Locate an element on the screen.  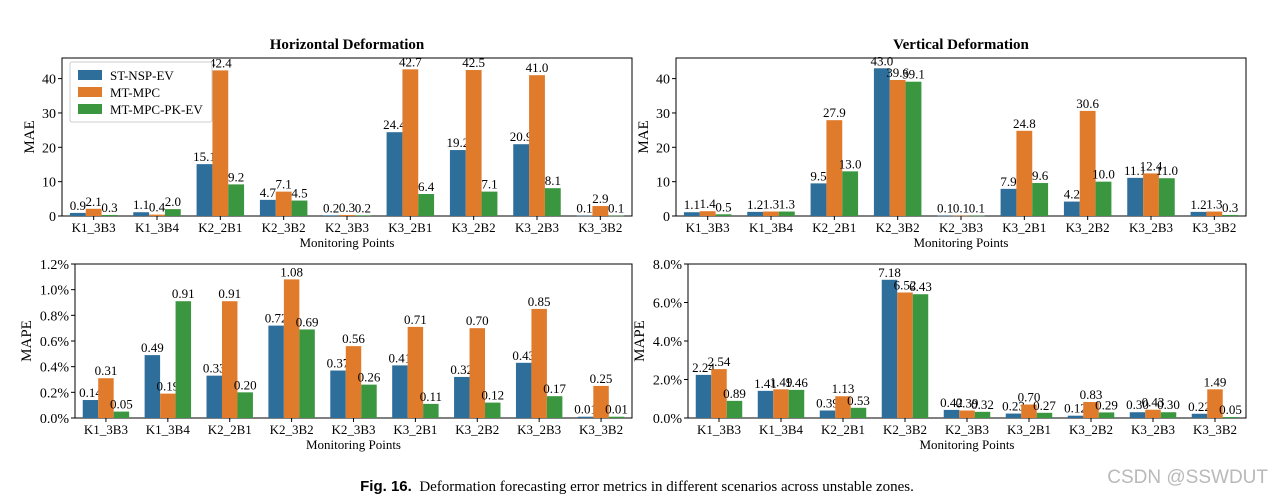
bar-value-label: 2.1 is located at coordinates (94, 201).